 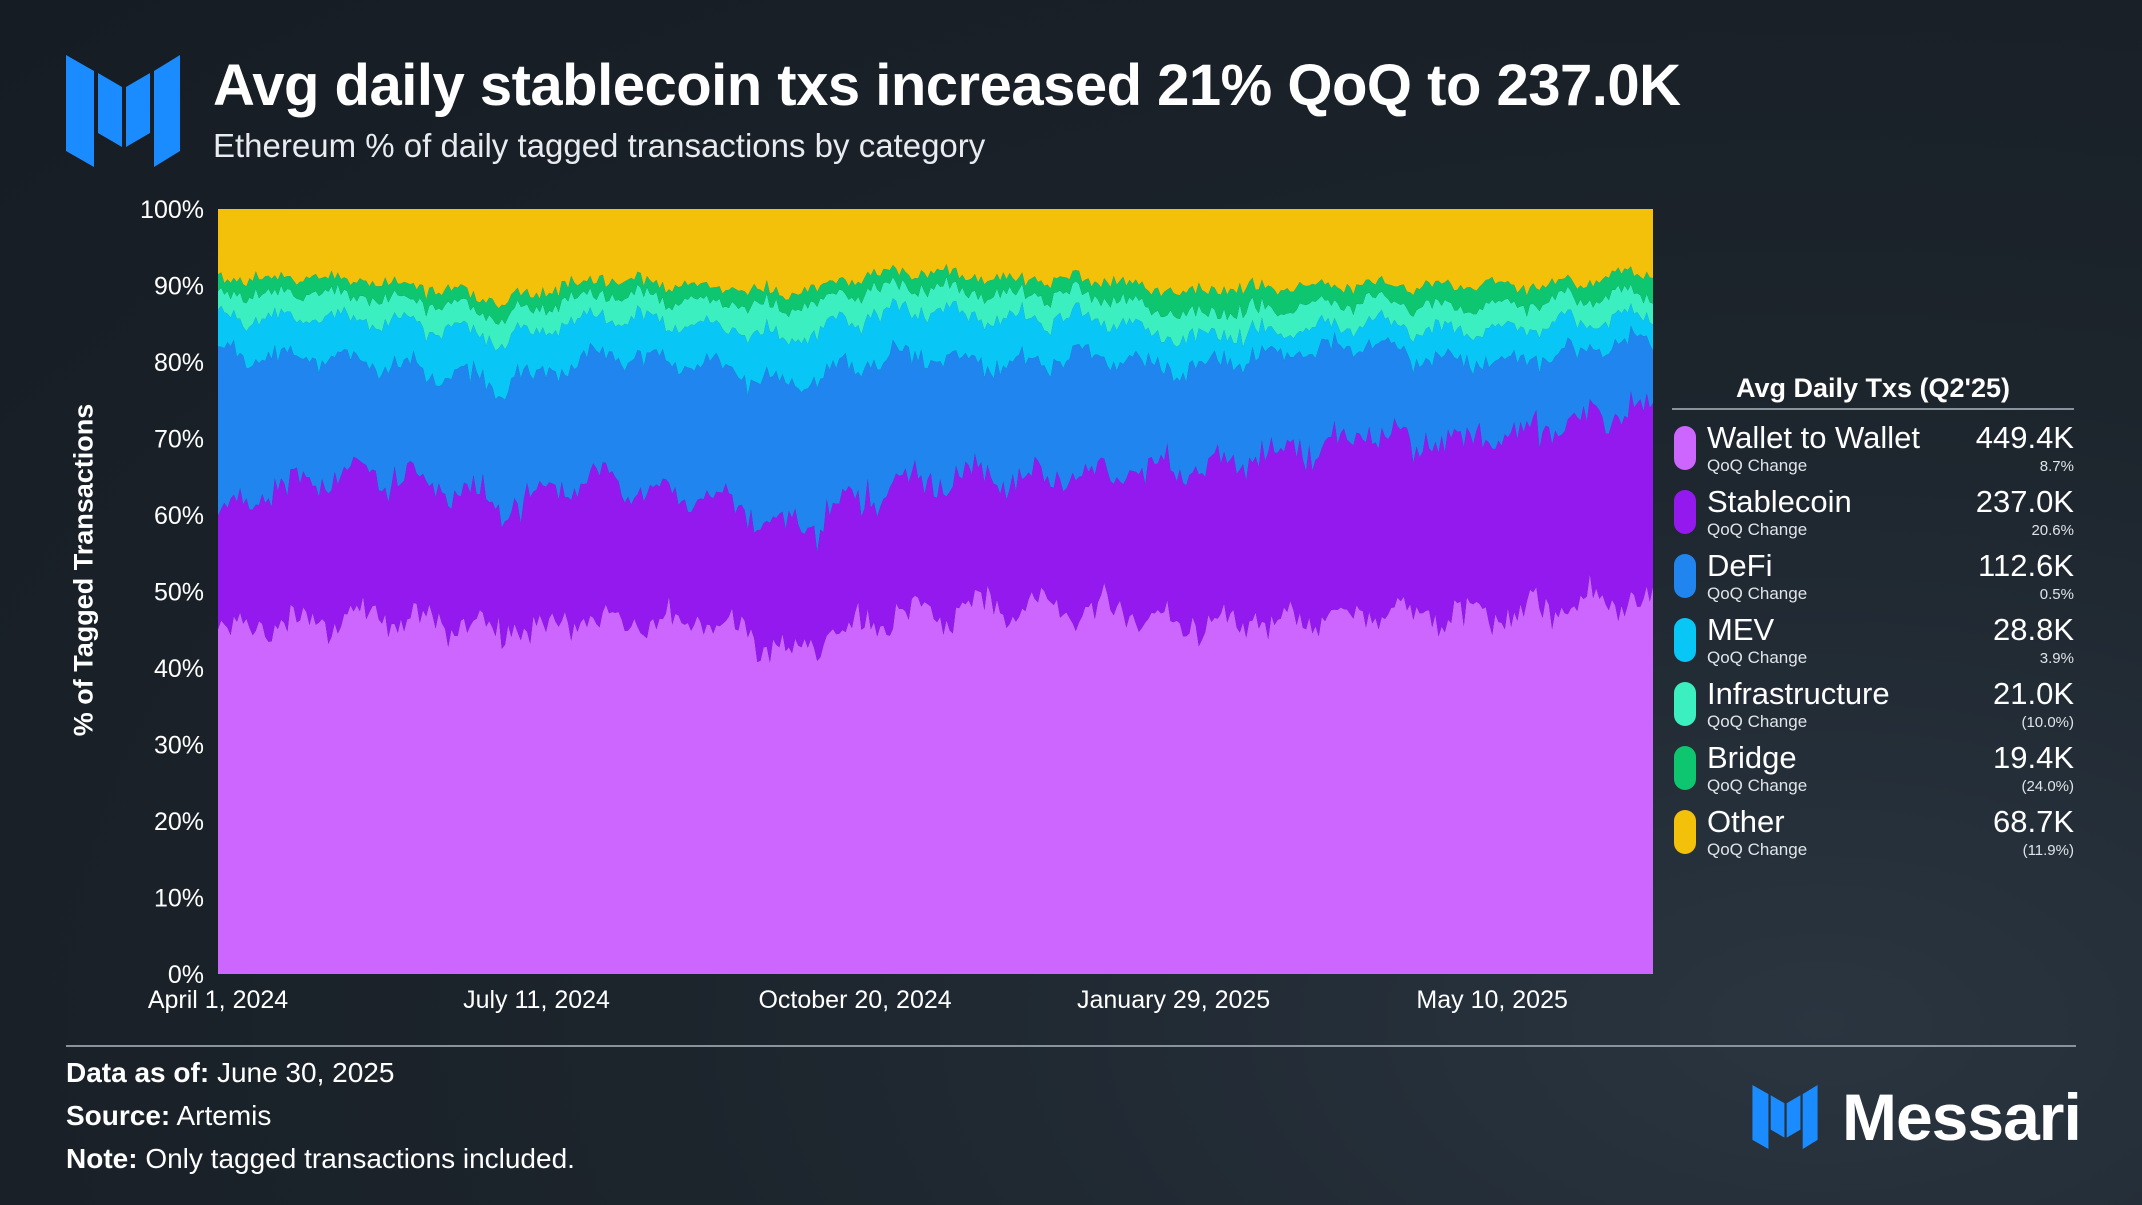 I want to click on y-tick-label: 30%, so click(x=179, y=746).